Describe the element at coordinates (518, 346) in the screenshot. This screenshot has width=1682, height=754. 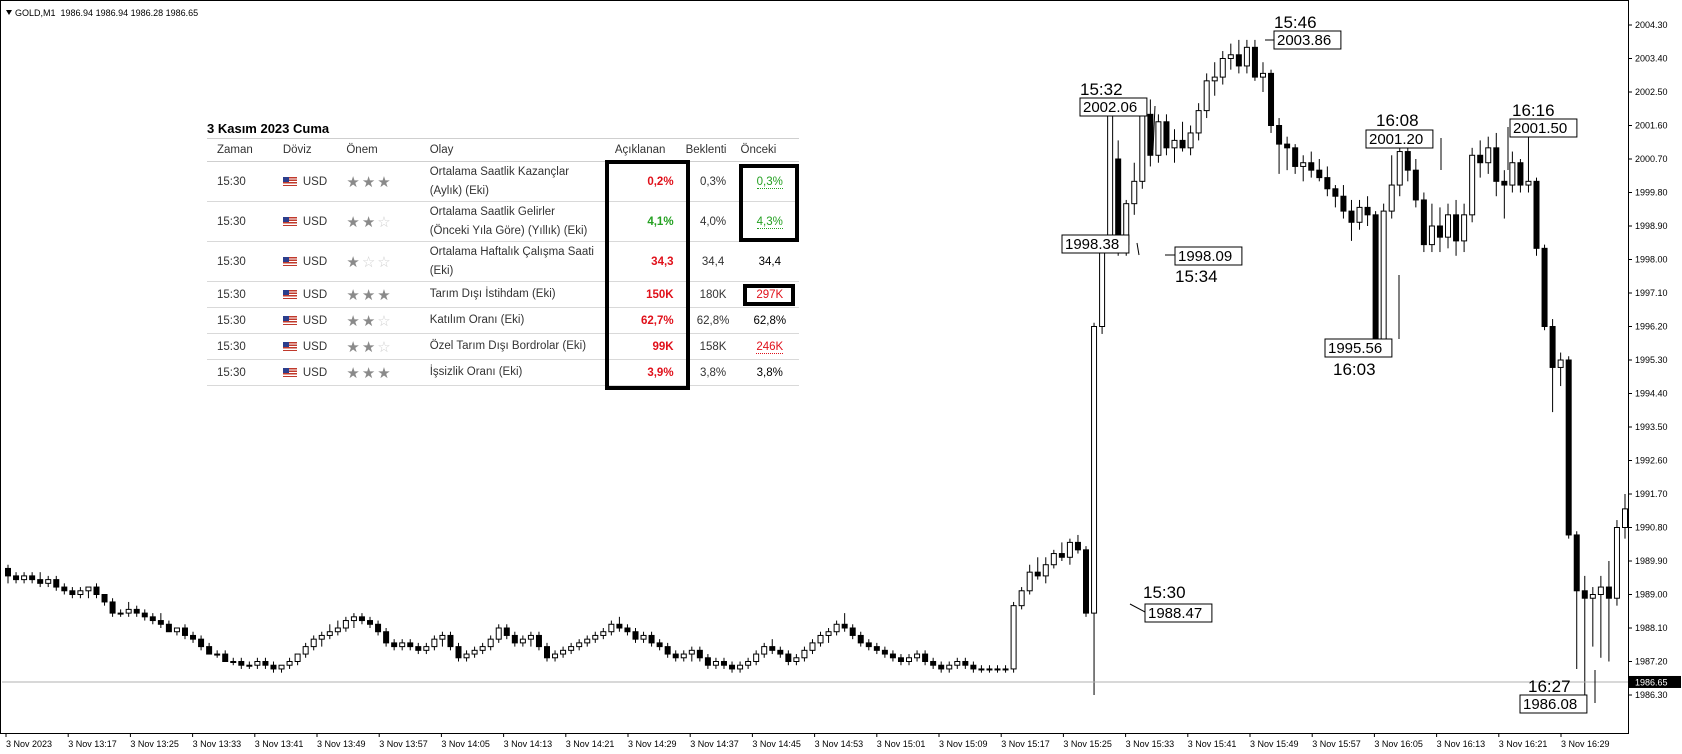
I see `event-name: Özel Tarım Dışı Bordrolar (Eki)` at that location.